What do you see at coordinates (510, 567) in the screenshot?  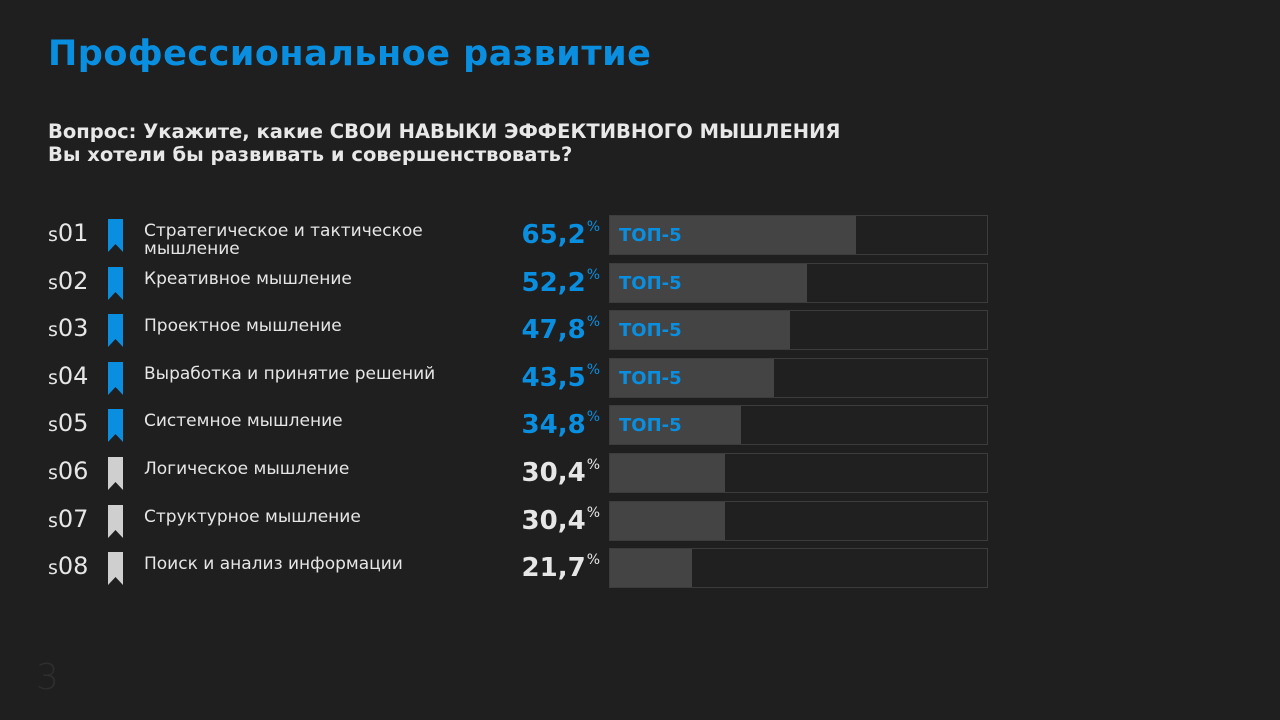 I see `data-label: 21,7%` at bounding box center [510, 567].